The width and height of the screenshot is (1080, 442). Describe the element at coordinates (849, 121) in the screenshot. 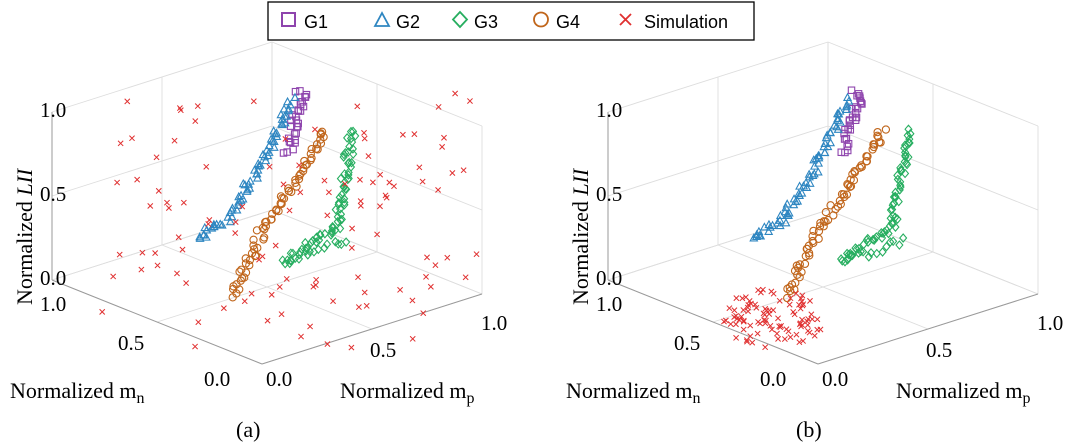

I see `point-g1` at that location.